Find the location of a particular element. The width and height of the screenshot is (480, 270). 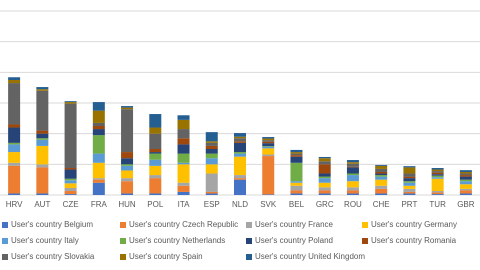

x-tick-label: ROU is located at coordinates (353, 204).